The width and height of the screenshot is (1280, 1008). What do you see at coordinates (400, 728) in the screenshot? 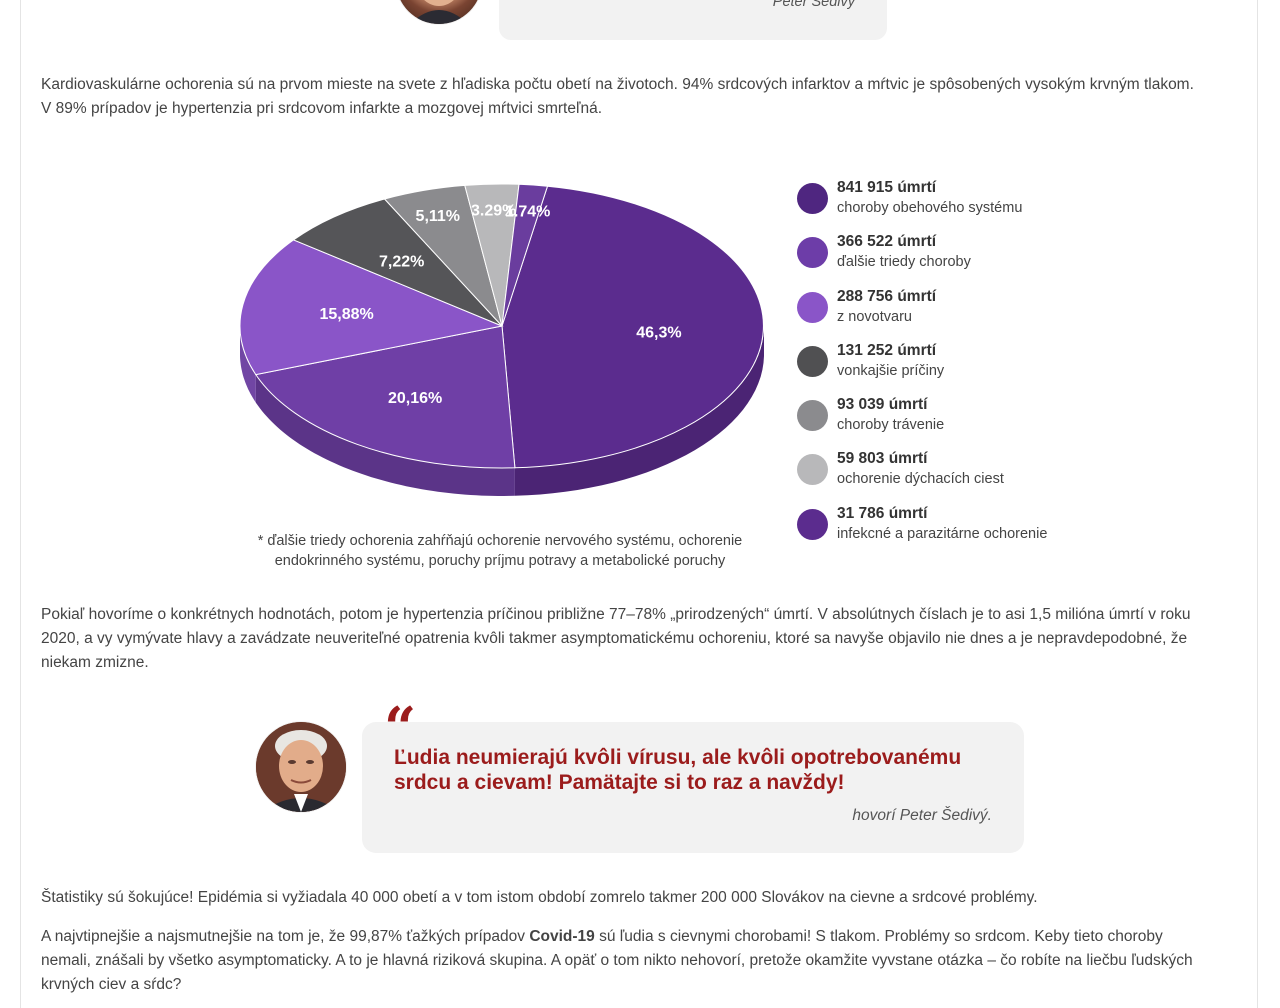
I see `quote-mark-icon: “` at bounding box center [400, 728].